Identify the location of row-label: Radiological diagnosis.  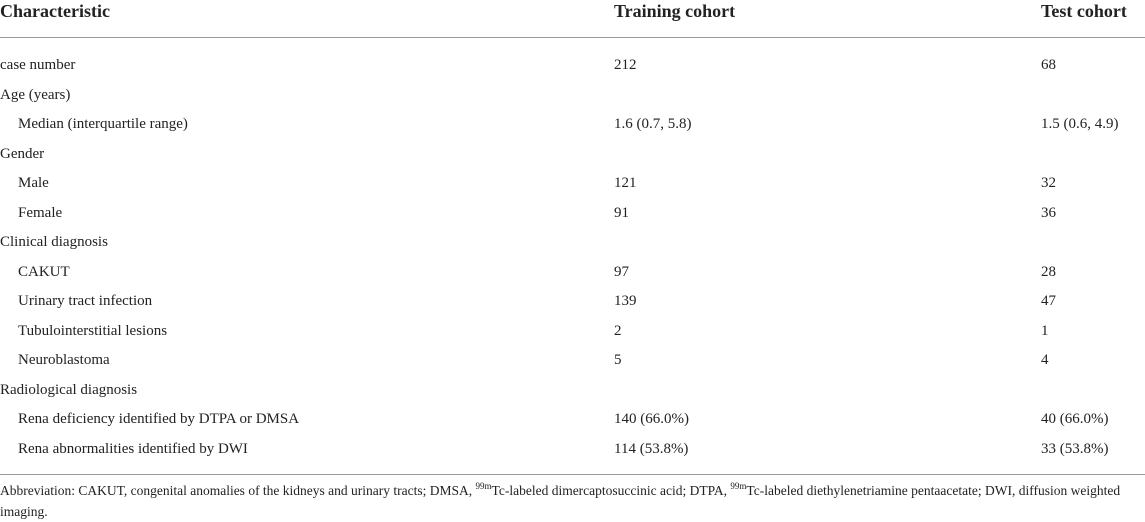
(69, 389).